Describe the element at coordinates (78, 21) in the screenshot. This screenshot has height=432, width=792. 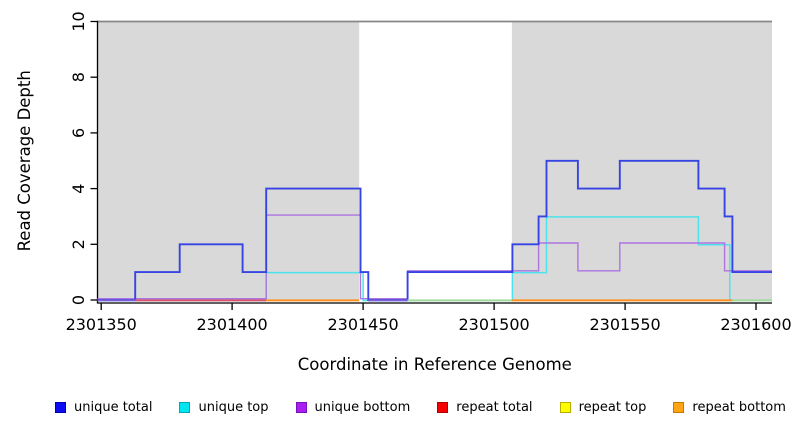
I see `y-tick-label: 10` at that location.